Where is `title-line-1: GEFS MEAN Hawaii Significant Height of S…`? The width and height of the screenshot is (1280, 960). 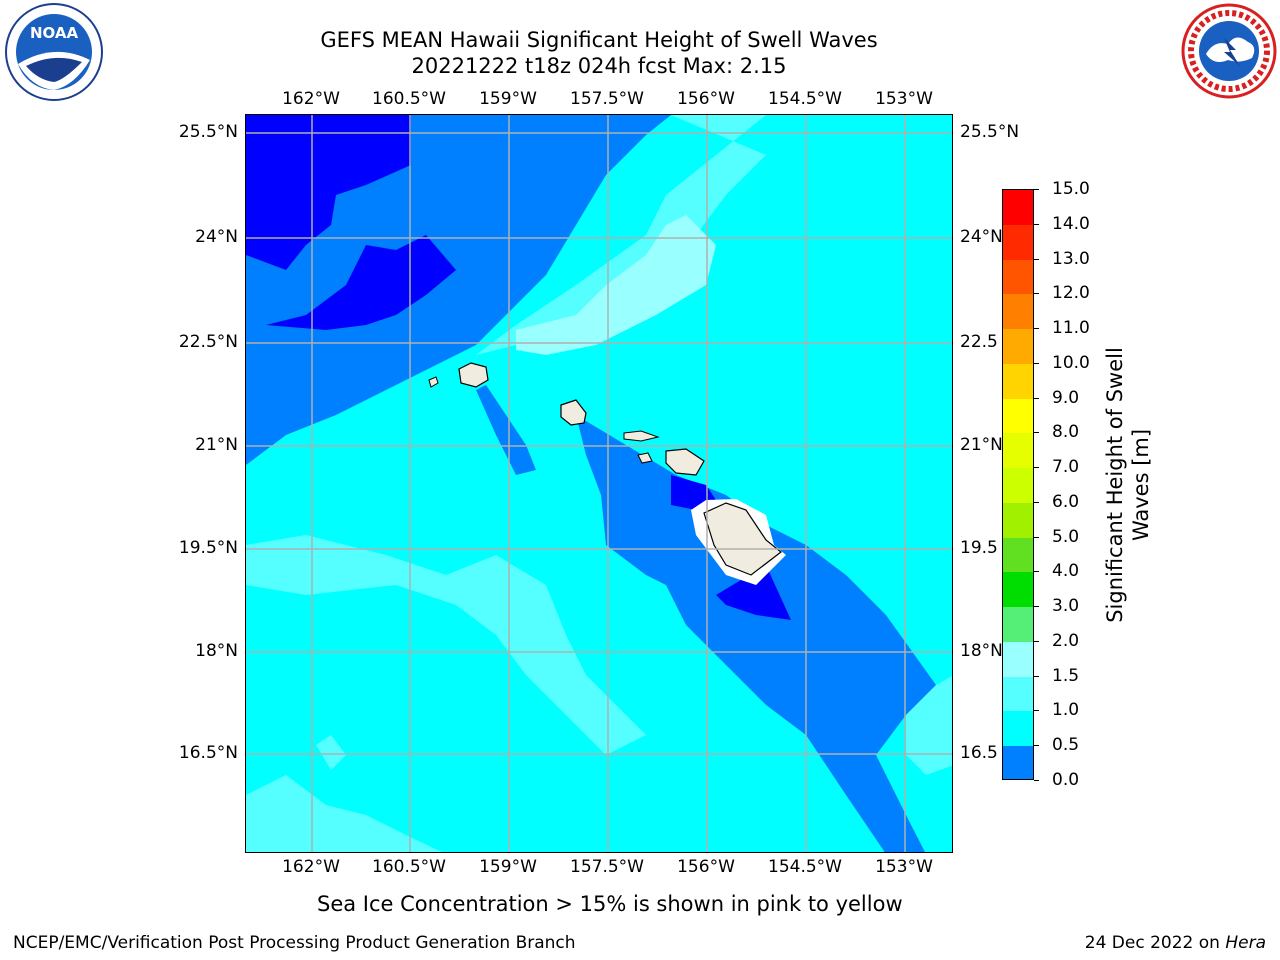
title-line-1: GEFS MEAN Hawaii Significant Height of S… is located at coordinates (599, 40).